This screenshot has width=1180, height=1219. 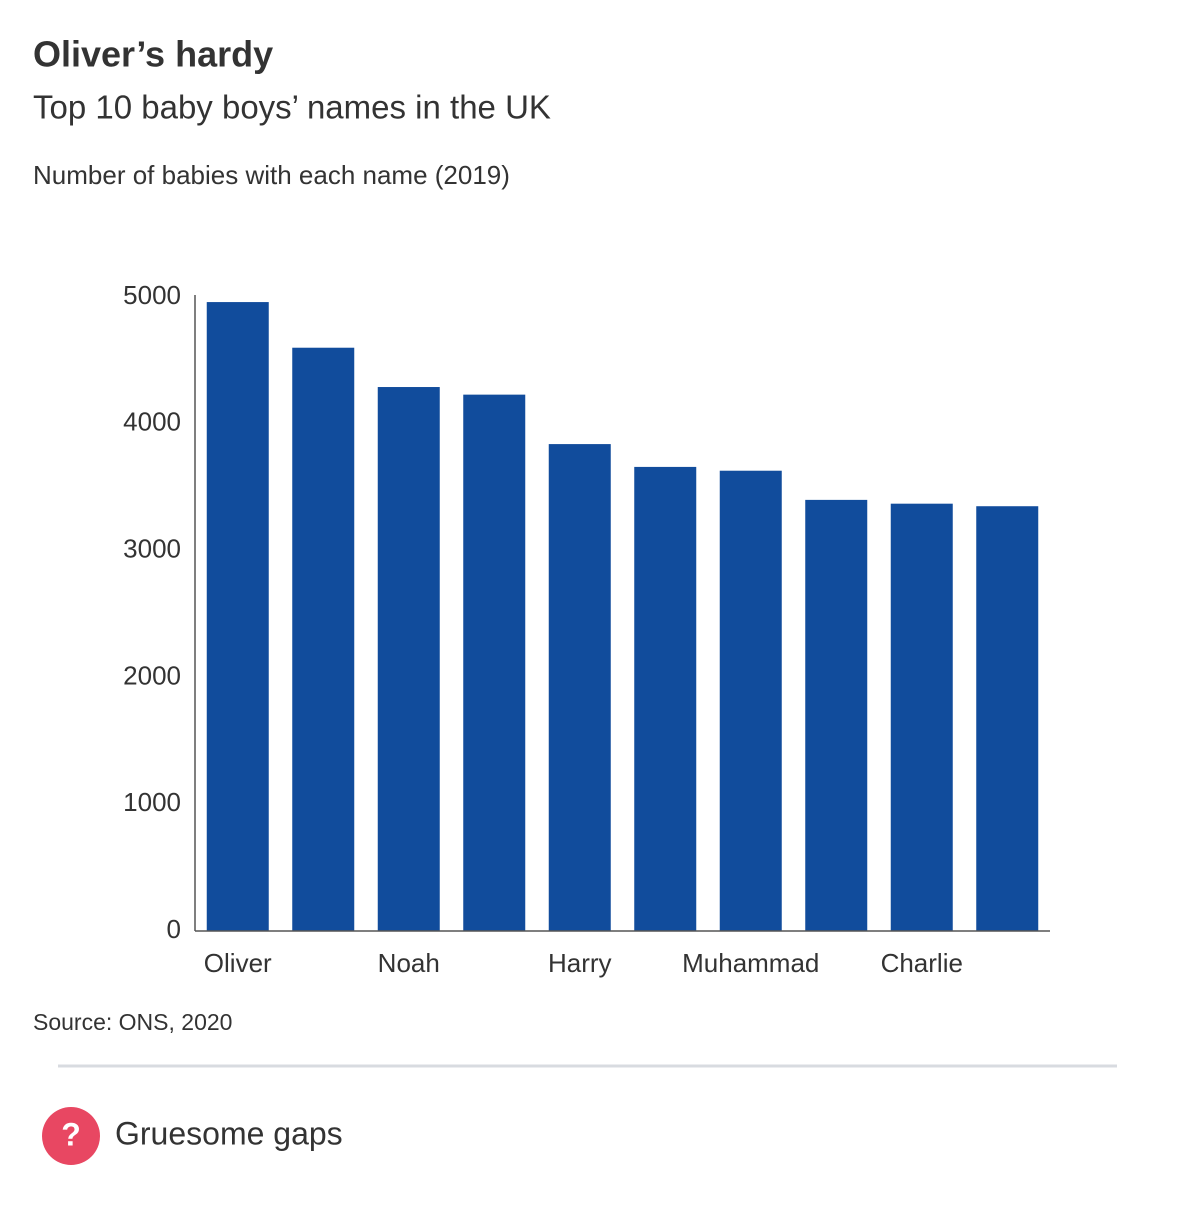 I want to click on y-tick-label: 0, so click(x=174, y=929).